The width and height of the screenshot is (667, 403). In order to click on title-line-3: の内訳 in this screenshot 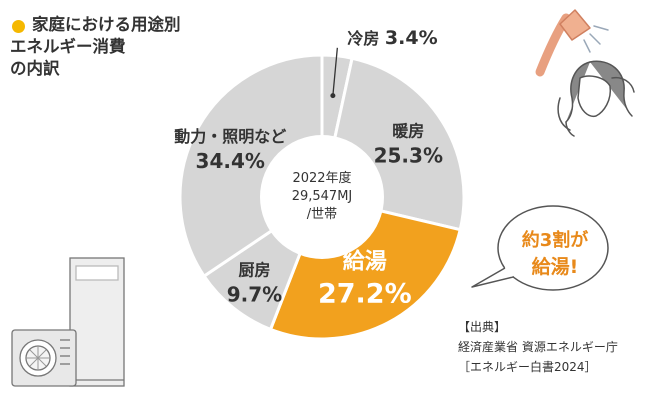, I will do `click(35, 68)`.